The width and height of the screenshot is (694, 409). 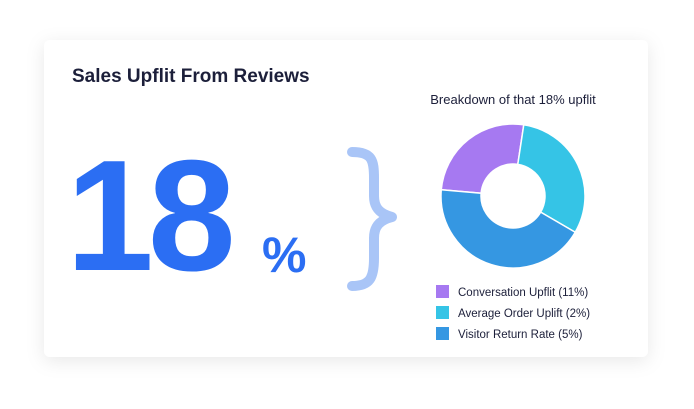 What do you see at coordinates (372, 219) in the screenshot?
I see `brace` at bounding box center [372, 219].